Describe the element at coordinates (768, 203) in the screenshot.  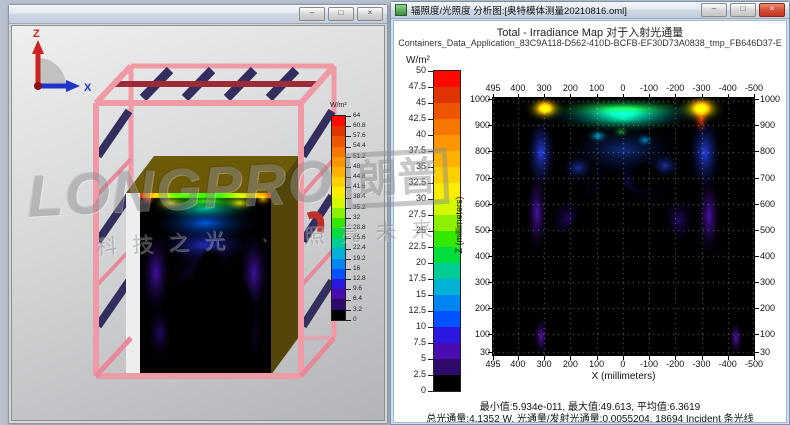
I see `axis-tick-label: 600` at that location.